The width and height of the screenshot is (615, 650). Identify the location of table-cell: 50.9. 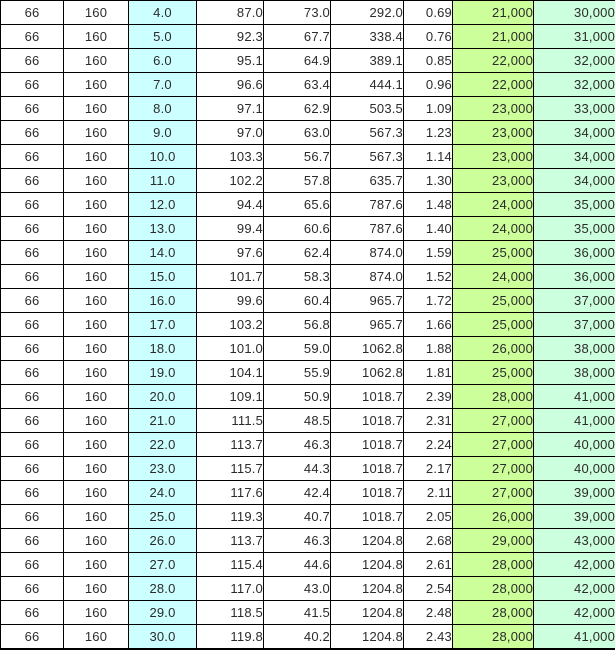
(297, 397).